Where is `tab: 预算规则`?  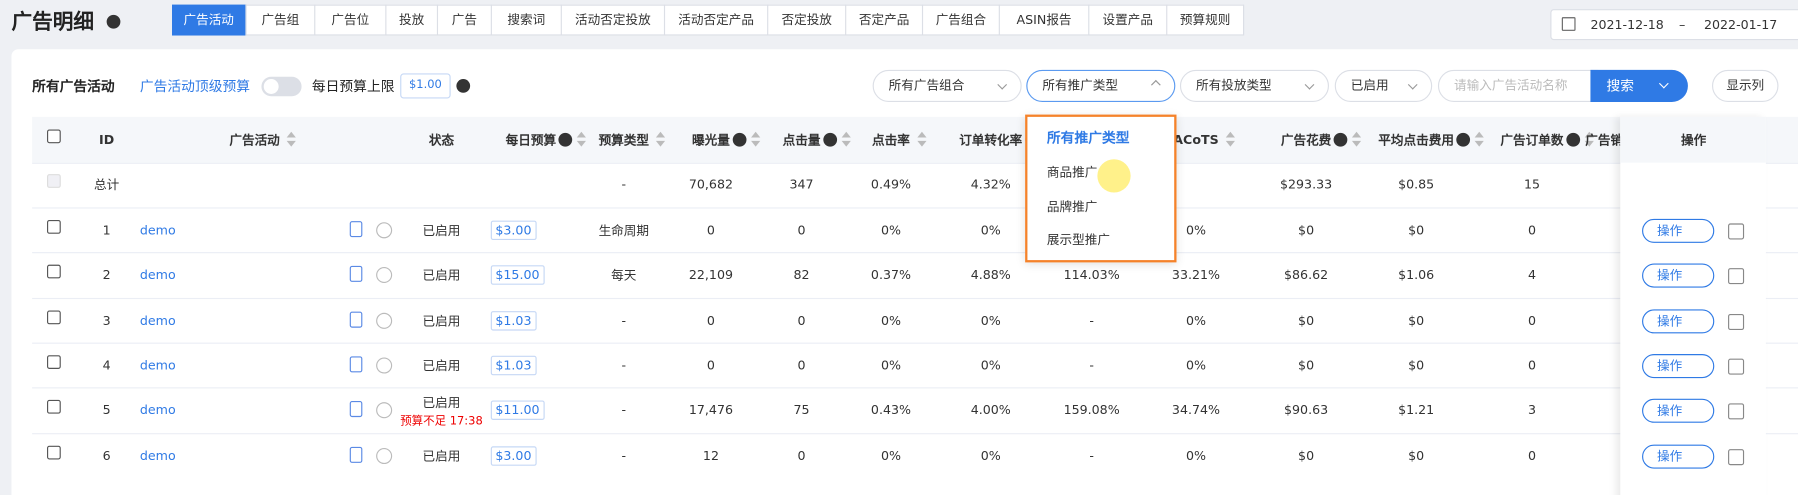
tab: 预算规则 is located at coordinates (1206, 20).